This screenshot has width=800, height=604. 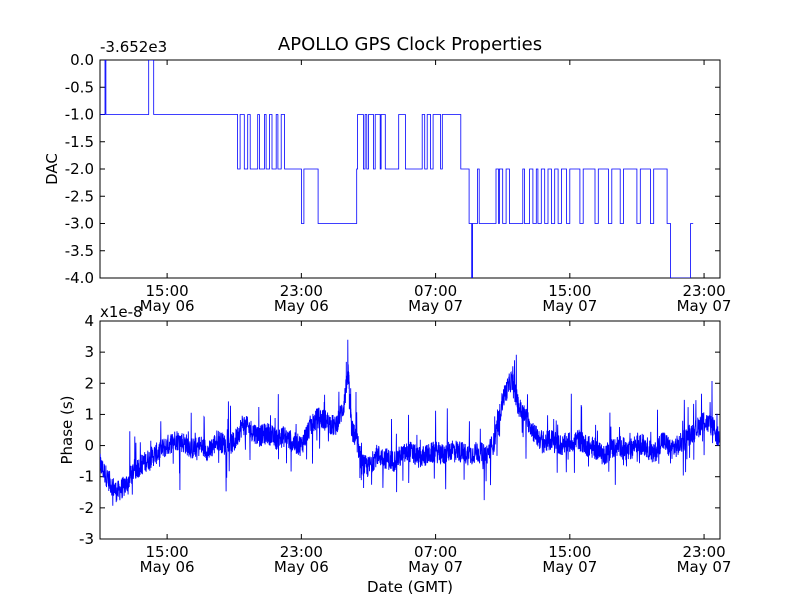 What do you see at coordinates (89, 414) in the screenshot?
I see `phase-ytick-label: 1` at bounding box center [89, 414].